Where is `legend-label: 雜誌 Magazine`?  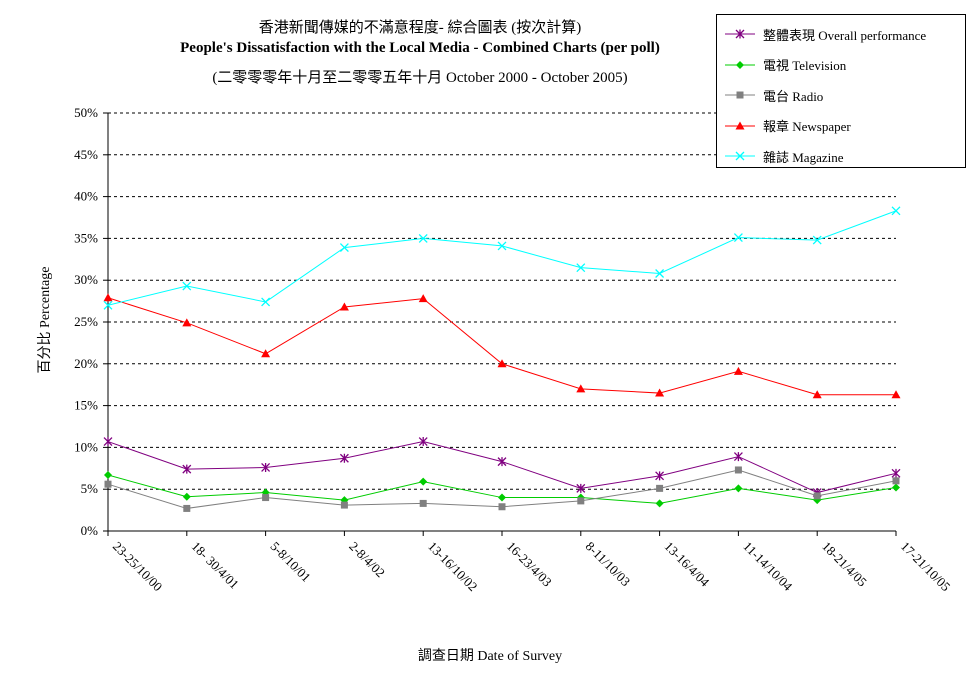
legend-label: 雜誌 Magazine is located at coordinates (803, 157).